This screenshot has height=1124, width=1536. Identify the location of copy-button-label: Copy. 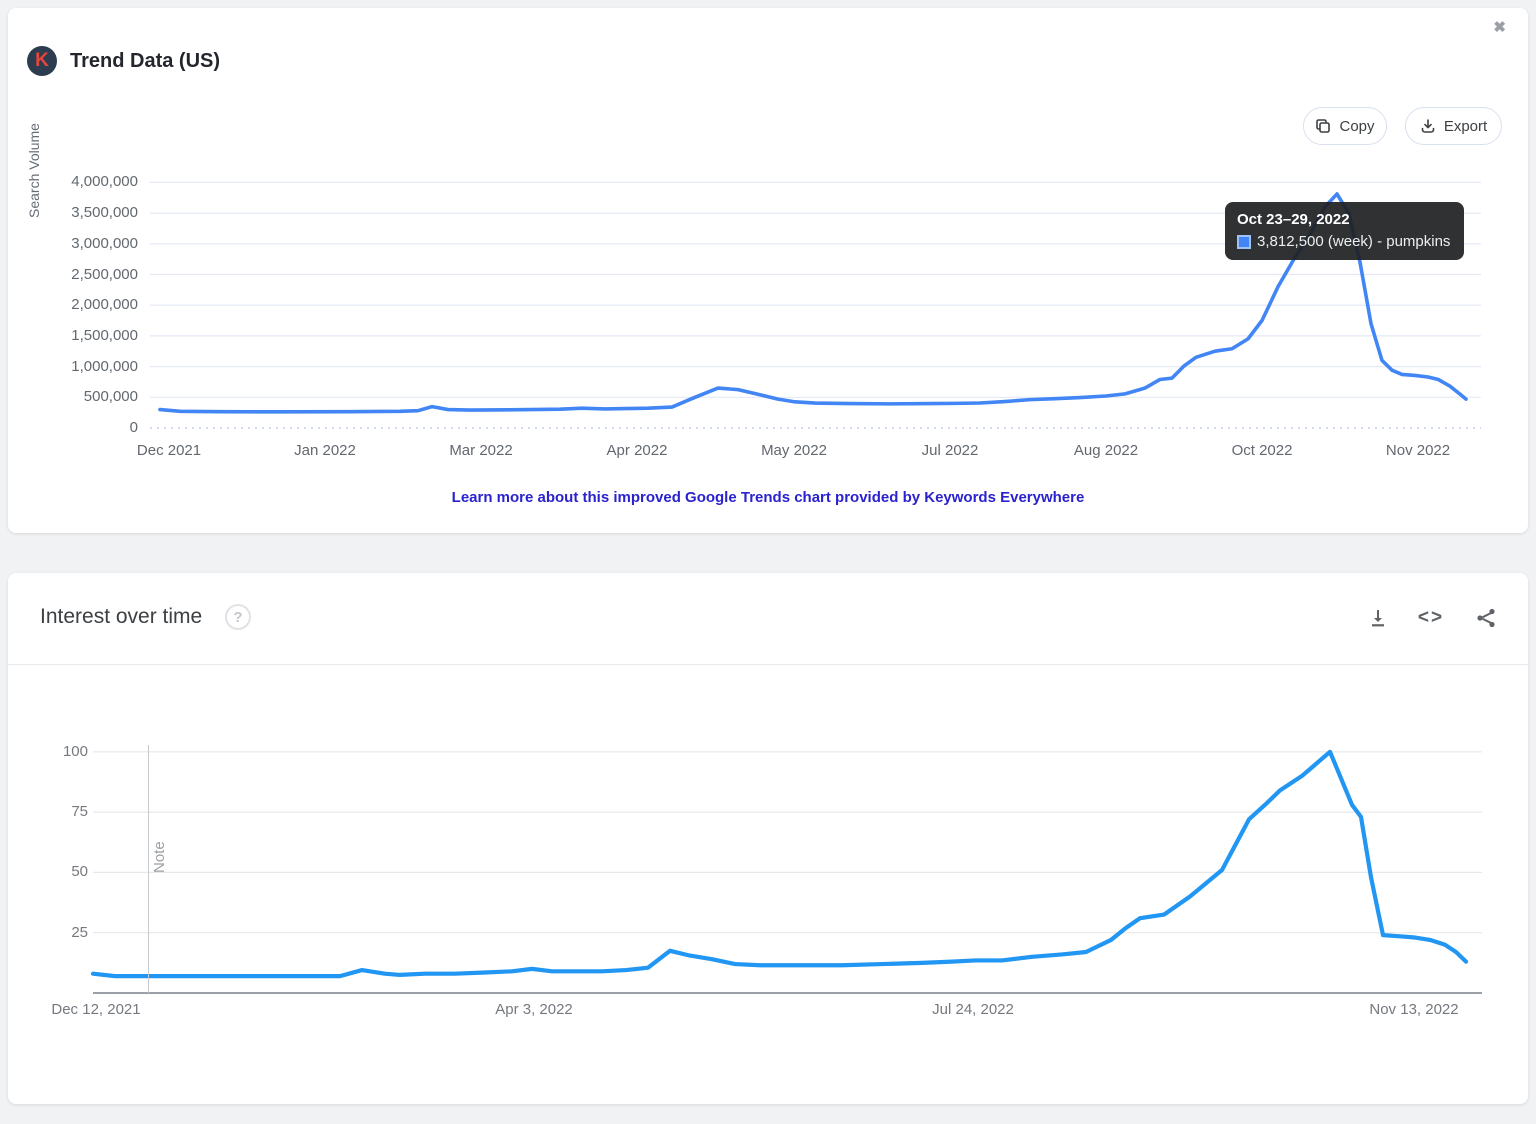
(1357, 126).